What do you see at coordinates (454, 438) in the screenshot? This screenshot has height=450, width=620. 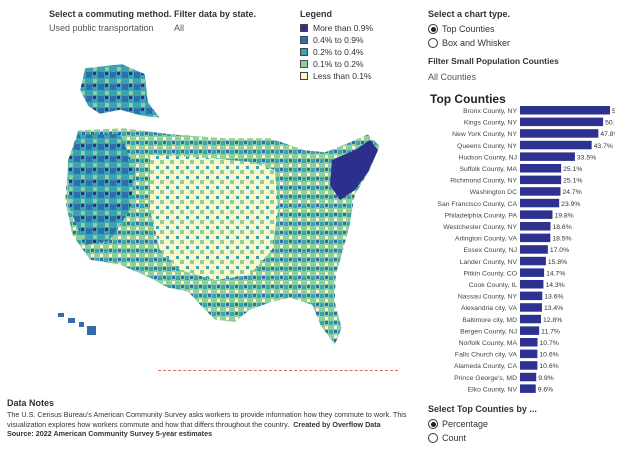 I see `top-by-option-label: Count` at bounding box center [454, 438].